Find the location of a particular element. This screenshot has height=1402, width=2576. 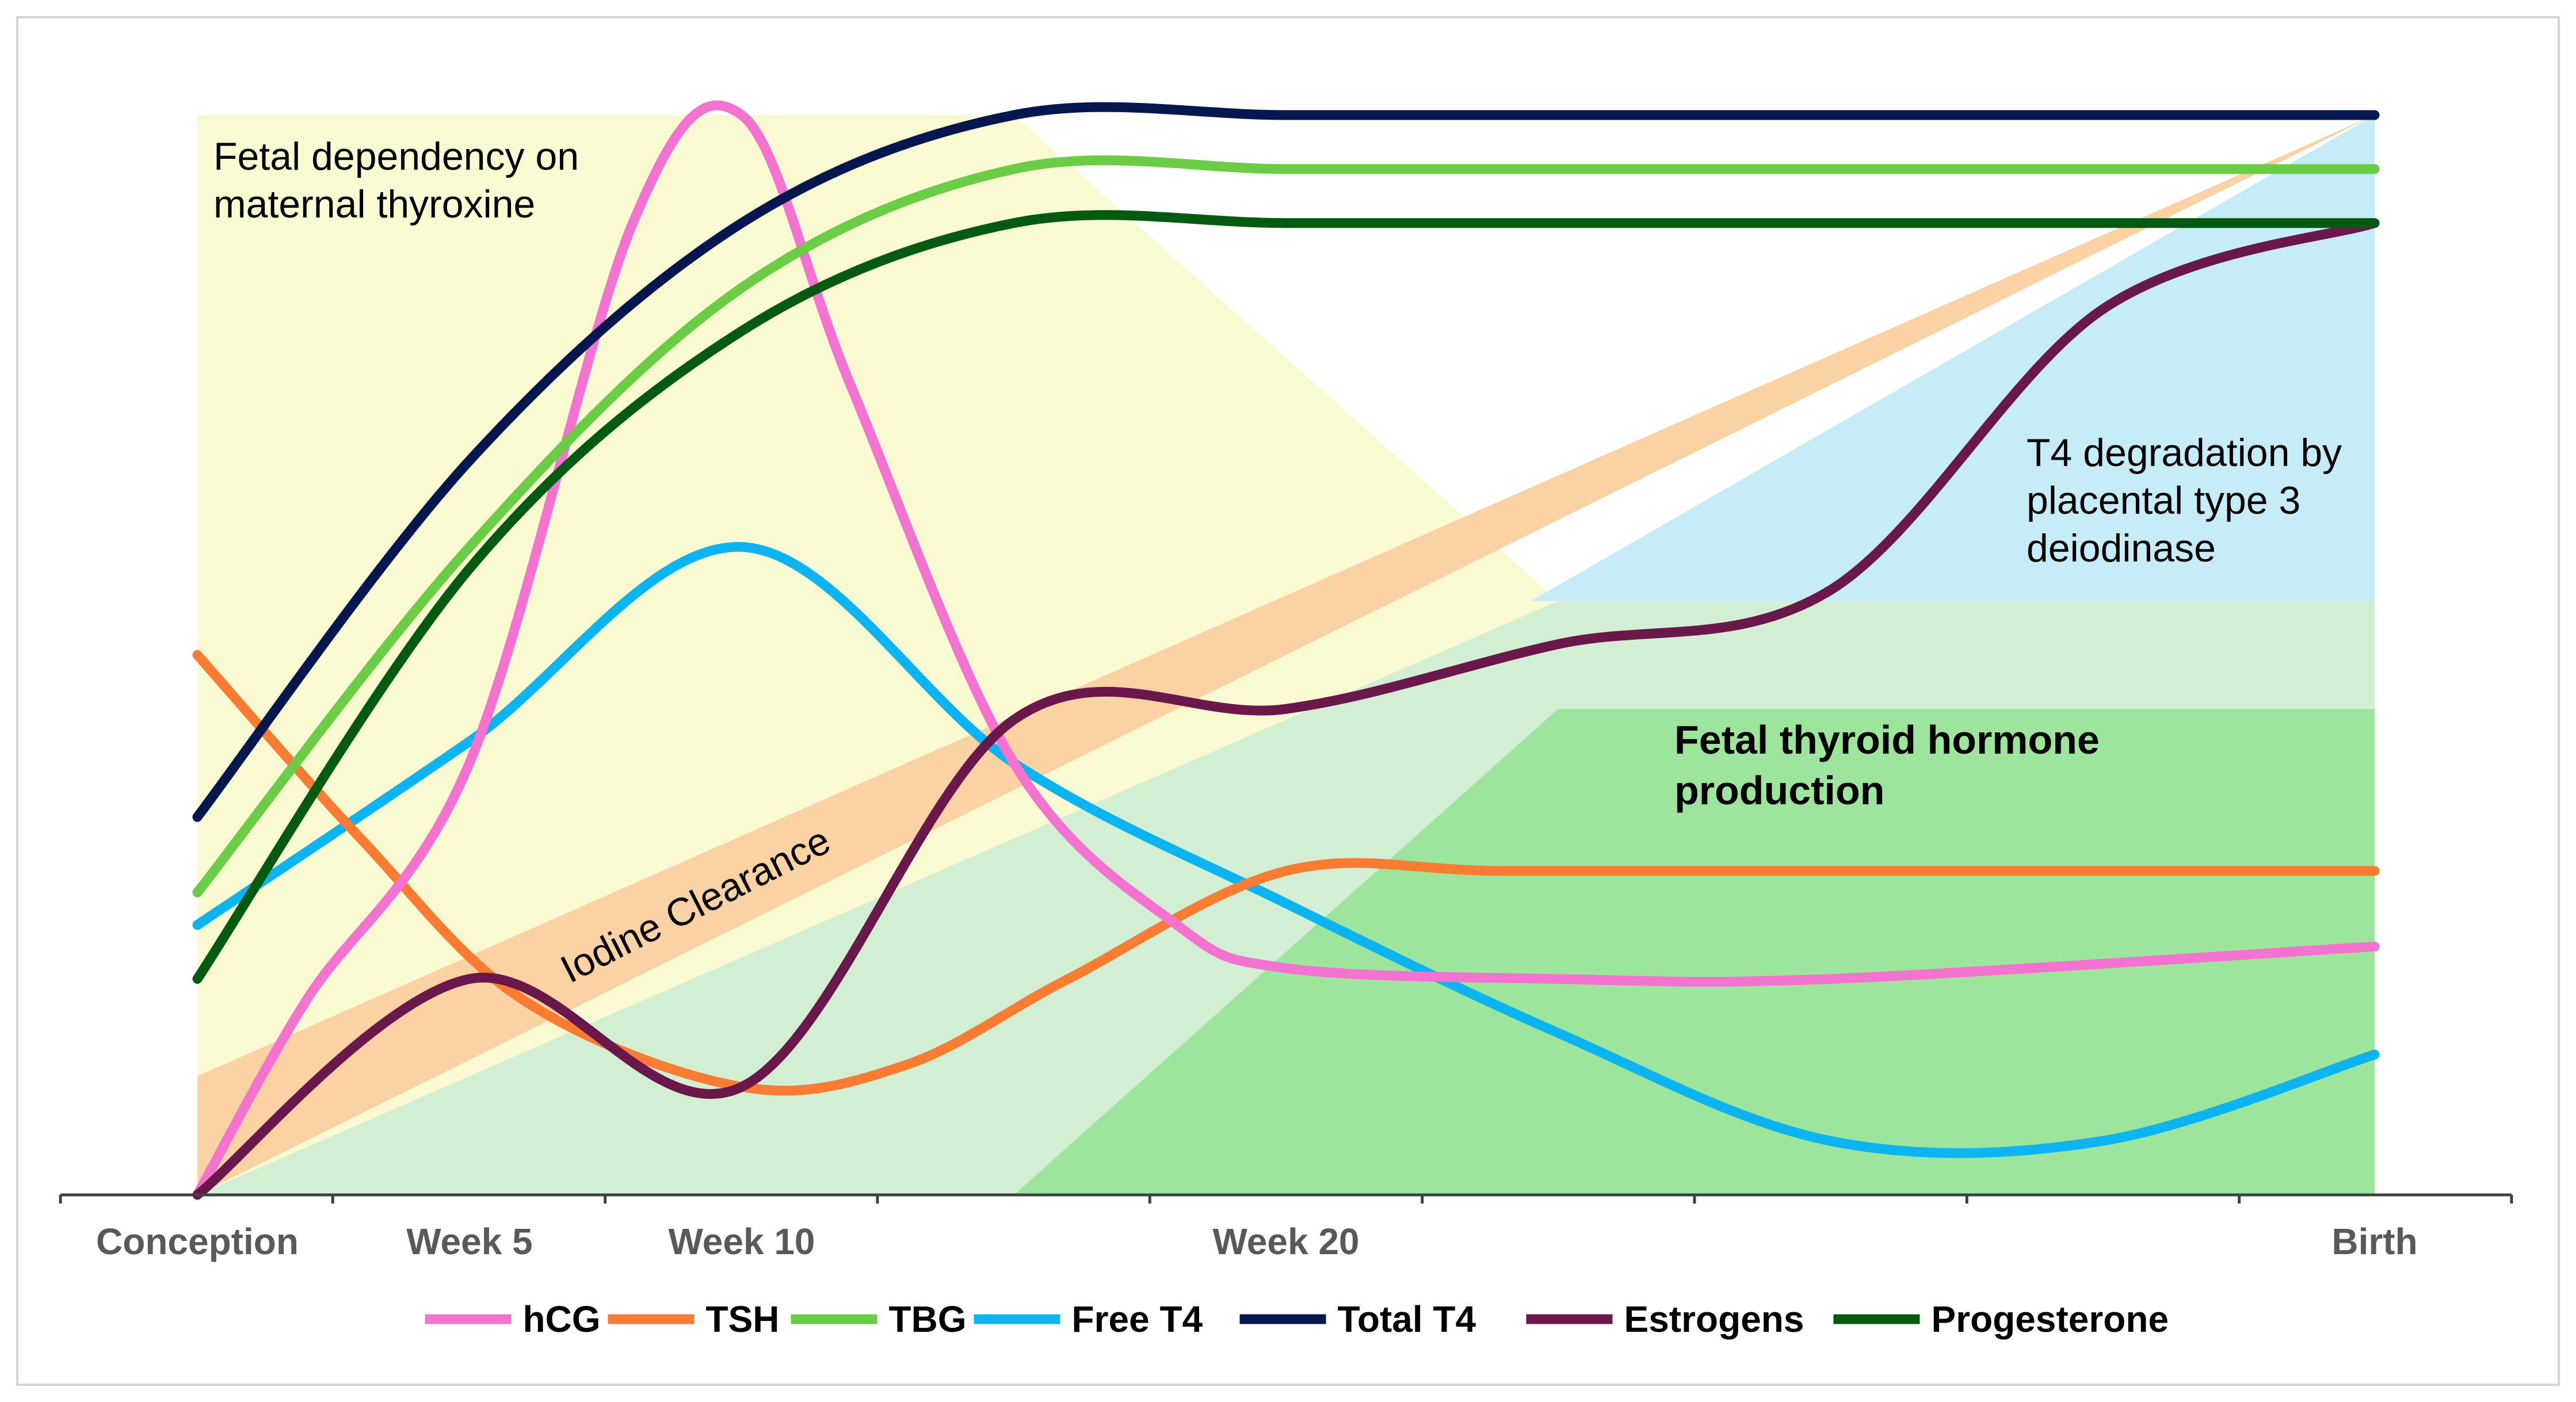

legend-label: Free T4 is located at coordinates (1137, 1319).